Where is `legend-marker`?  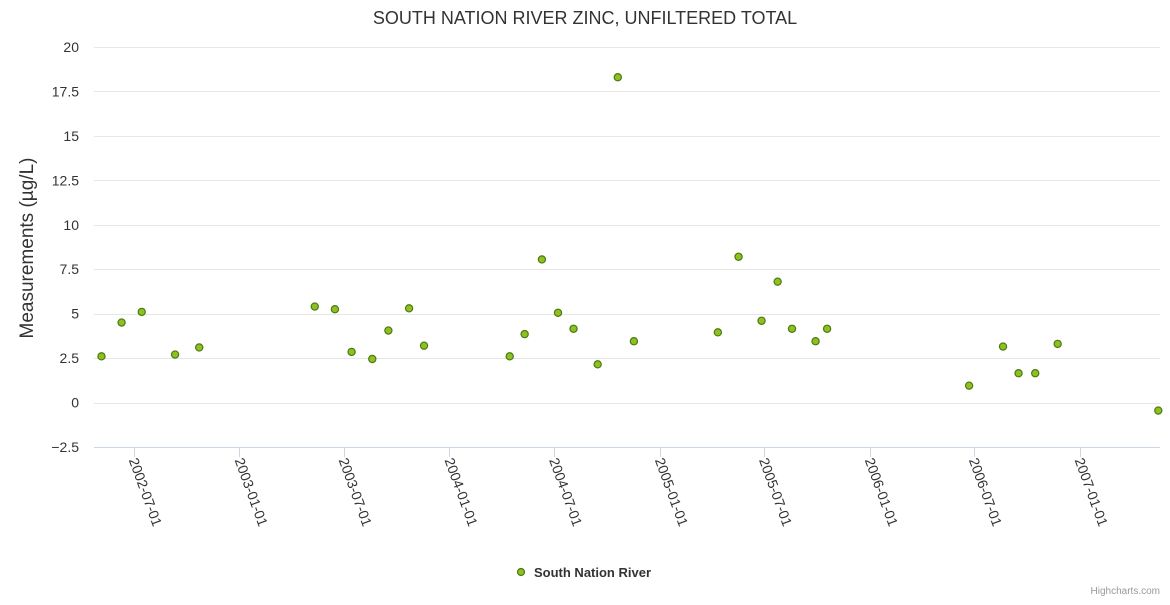 legend-marker is located at coordinates (521, 572).